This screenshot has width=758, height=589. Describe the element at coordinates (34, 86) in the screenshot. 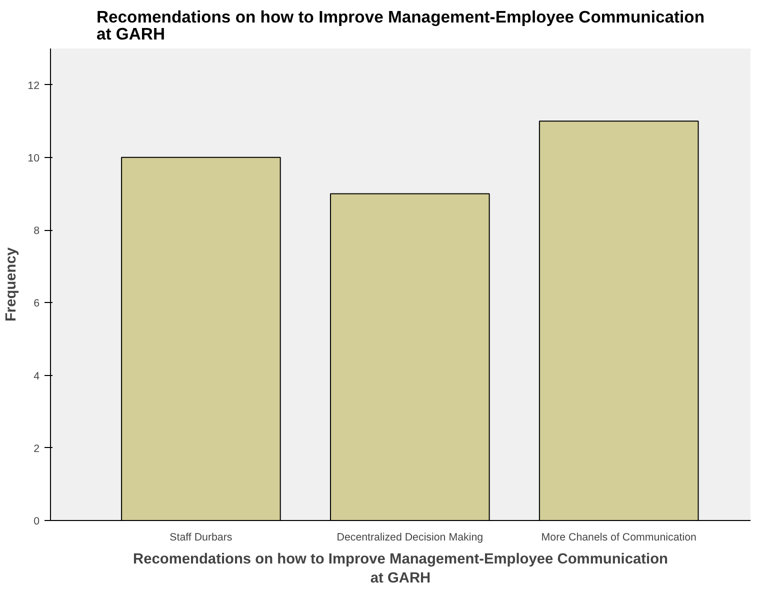

I see `y-tick-label: 12` at that location.